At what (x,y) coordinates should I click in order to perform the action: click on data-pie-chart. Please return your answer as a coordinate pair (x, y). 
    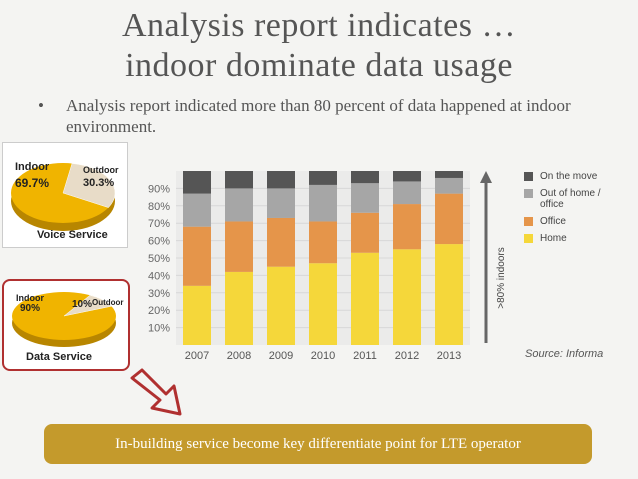
    Looking at the image, I should click on (64, 319).